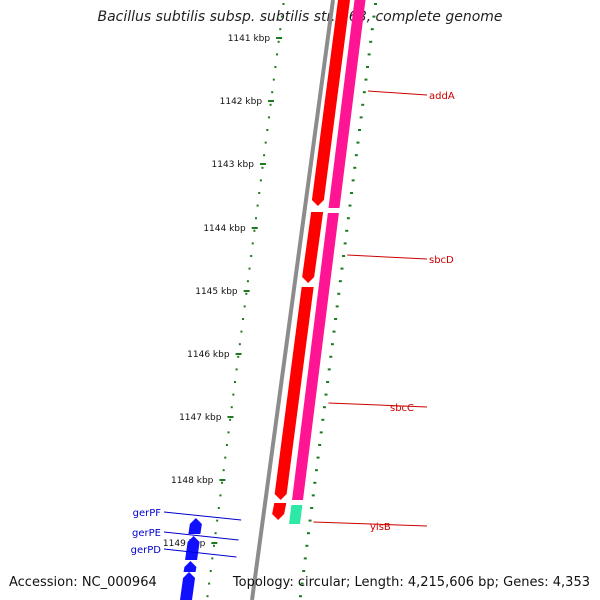 The width and height of the screenshot is (600, 600). I want to click on gene-label-yisB: yisB, so click(380, 527).